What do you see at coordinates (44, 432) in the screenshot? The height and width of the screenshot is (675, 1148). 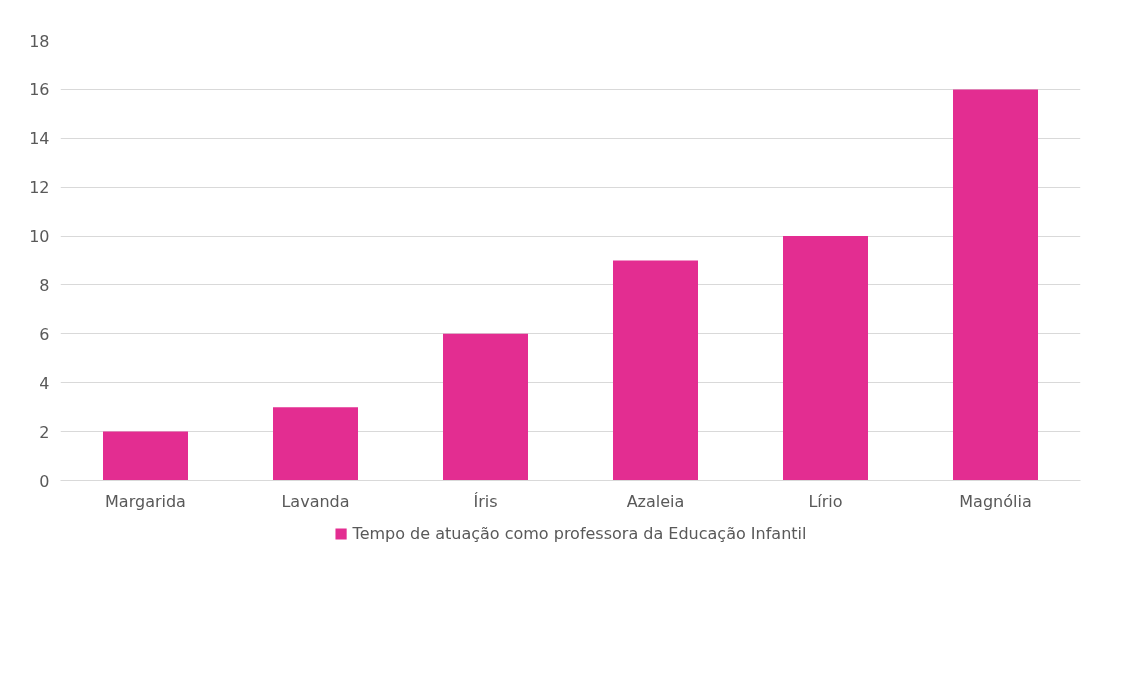 I see `y-tick-label: 2` at bounding box center [44, 432].